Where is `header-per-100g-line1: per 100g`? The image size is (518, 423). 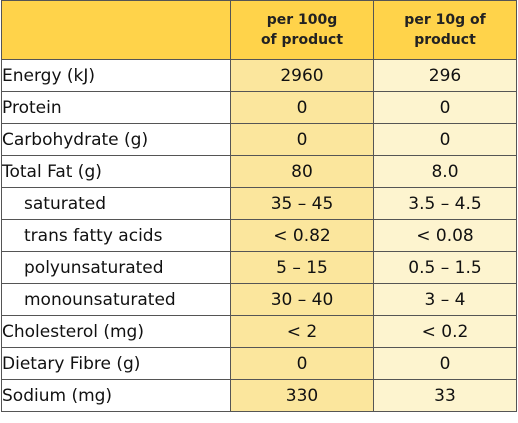
header-per-100g-line1: per 100g is located at coordinates (302, 20).